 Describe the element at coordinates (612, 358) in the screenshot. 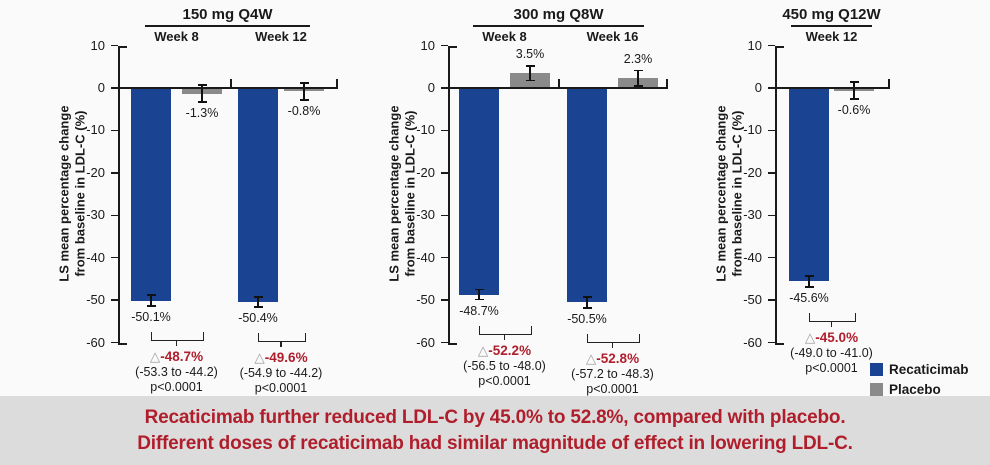

I see `difference-value: △-52.8%` at that location.